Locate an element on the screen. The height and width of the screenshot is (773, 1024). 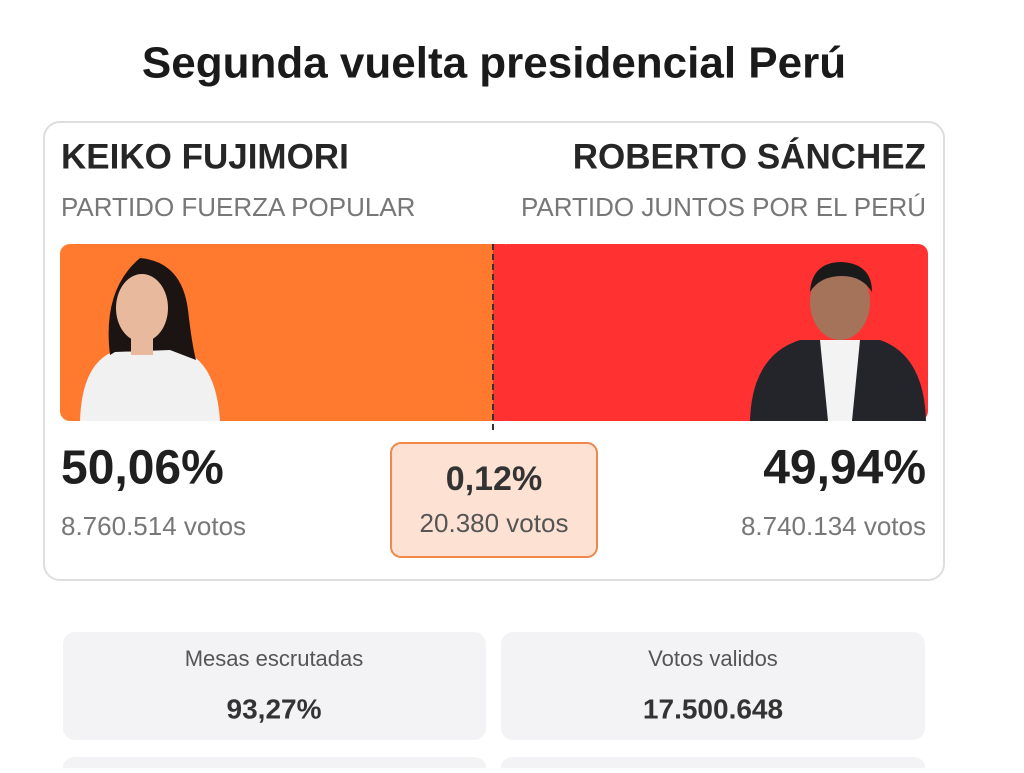
candidate-votes: 8.760.514 votos is located at coordinates (153, 526).